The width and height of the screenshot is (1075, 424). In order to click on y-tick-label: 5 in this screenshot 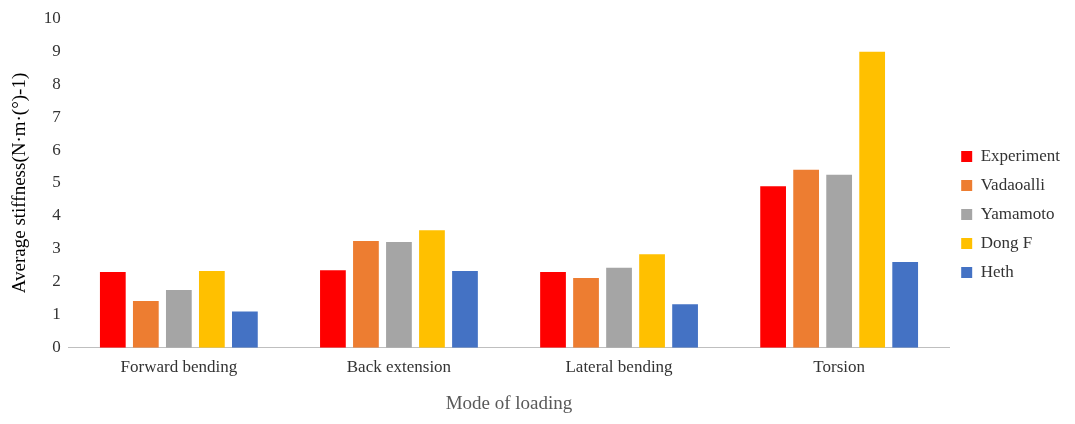, I will do `click(56, 182)`.